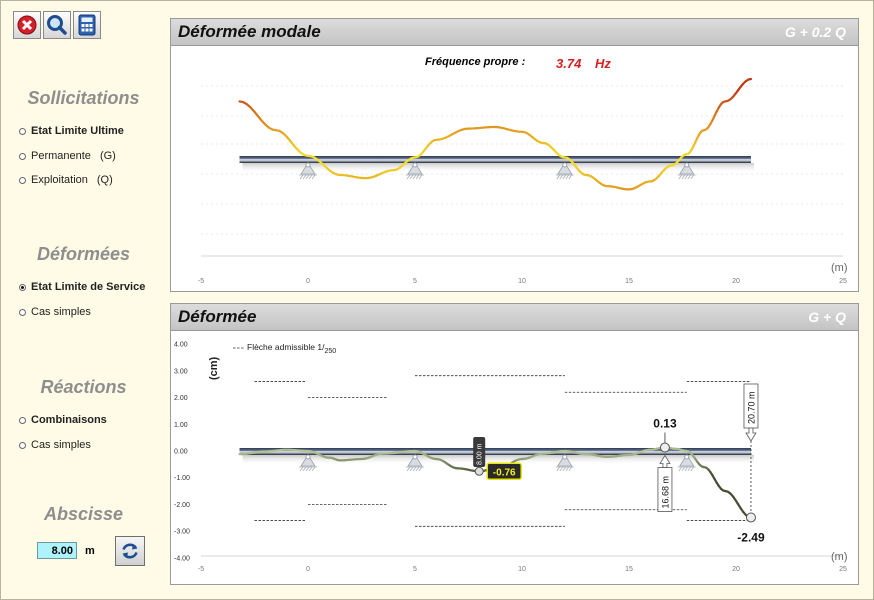 This screenshot has width=874, height=600. I want to click on y-axis-unit: (cm), so click(214, 368).